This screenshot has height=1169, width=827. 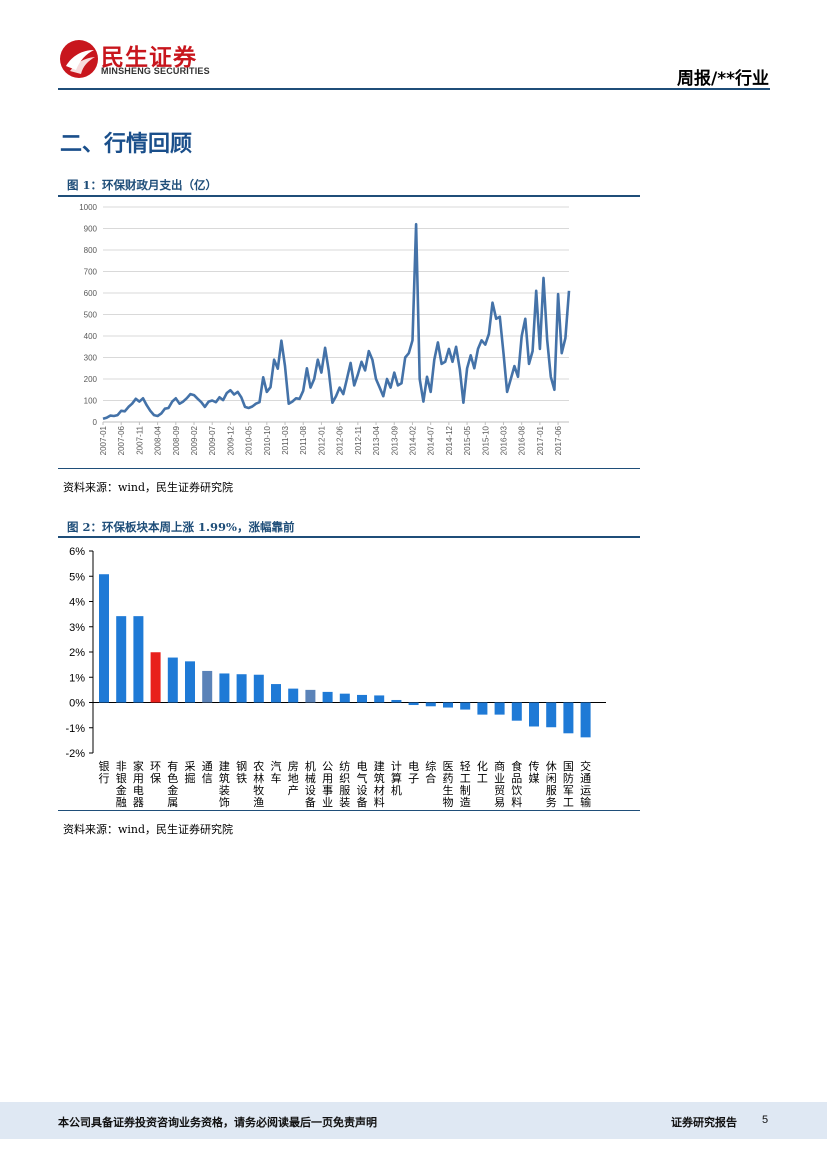 What do you see at coordinates (224, 784) in the screenshot?
I see `category-label: 建筑装饰` at bounding box center [224, 784].